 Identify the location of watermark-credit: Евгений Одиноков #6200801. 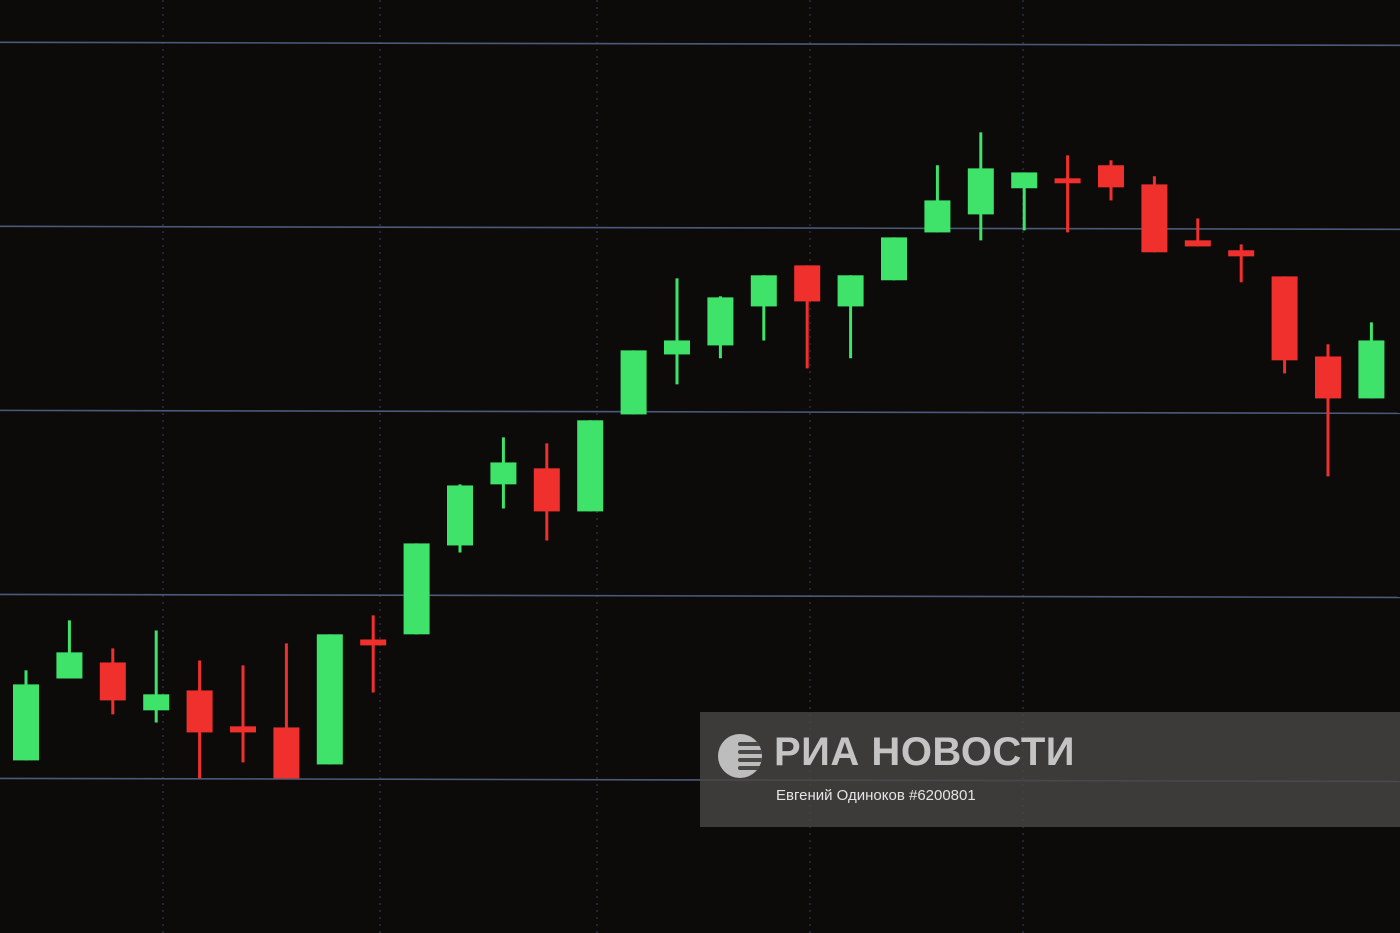
(876, 795).